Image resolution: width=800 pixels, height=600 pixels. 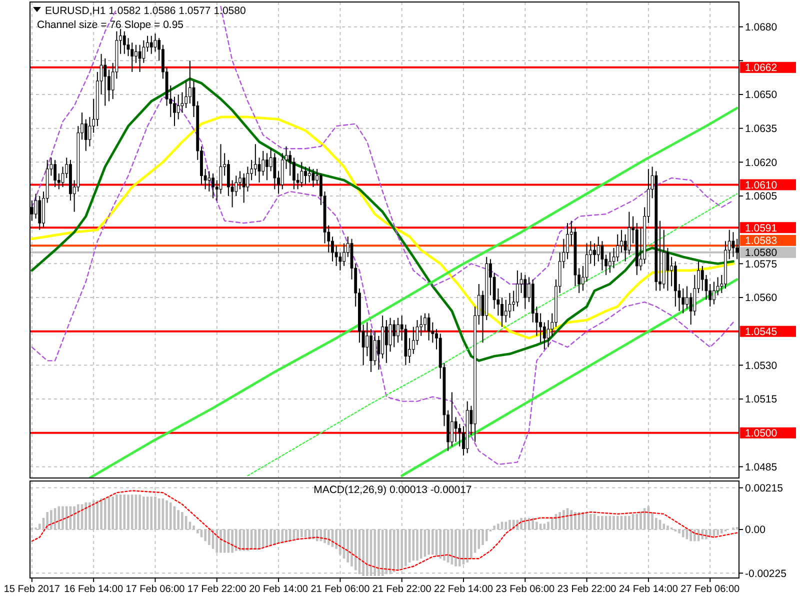 What do you see at coordinates (648, 589) in the screenshot?
I see `x-tick-label: 24 Feb 14:00` at bounding box center [648, 589].